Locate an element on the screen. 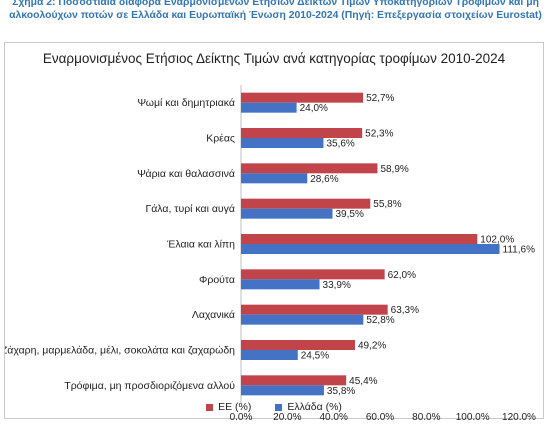  category-label: Φρούτα is located at coordinates (217, 280).